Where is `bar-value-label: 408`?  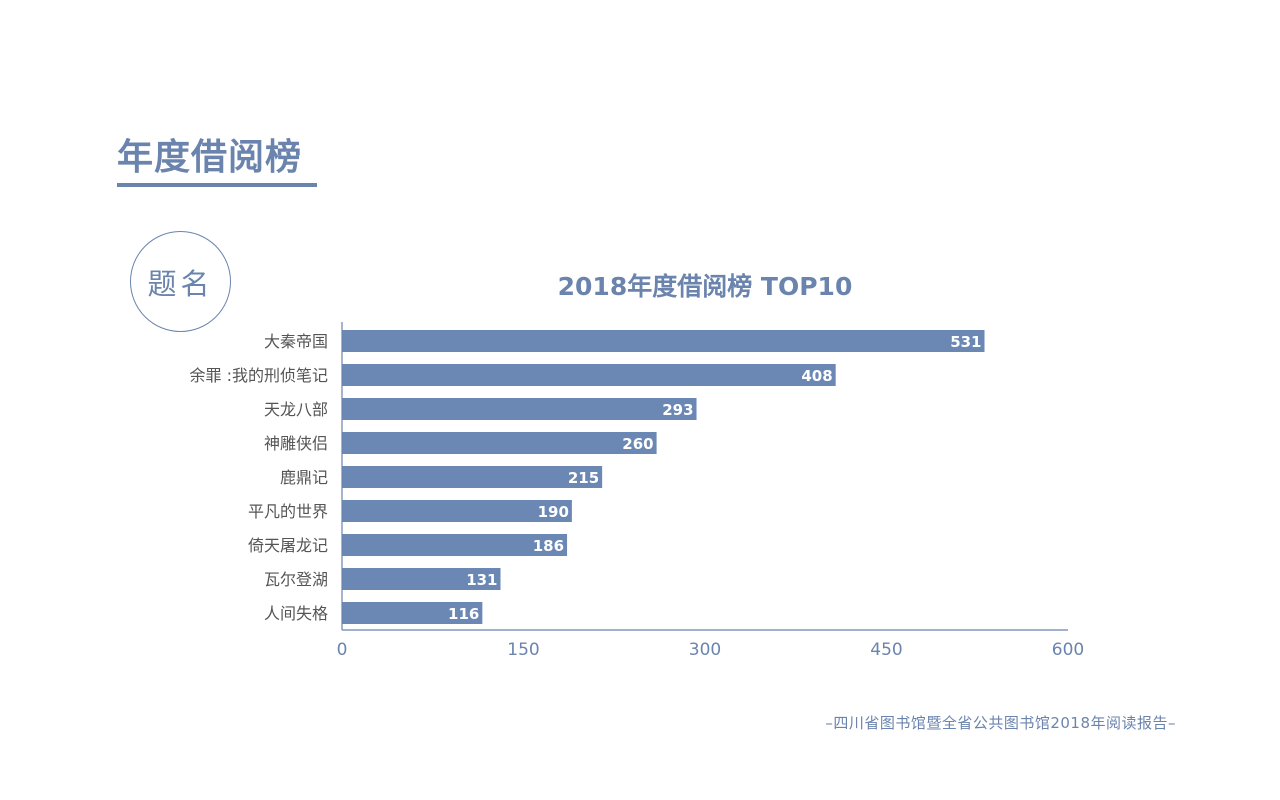 bar-value-label: 408 is located at coordinates (816, 376).